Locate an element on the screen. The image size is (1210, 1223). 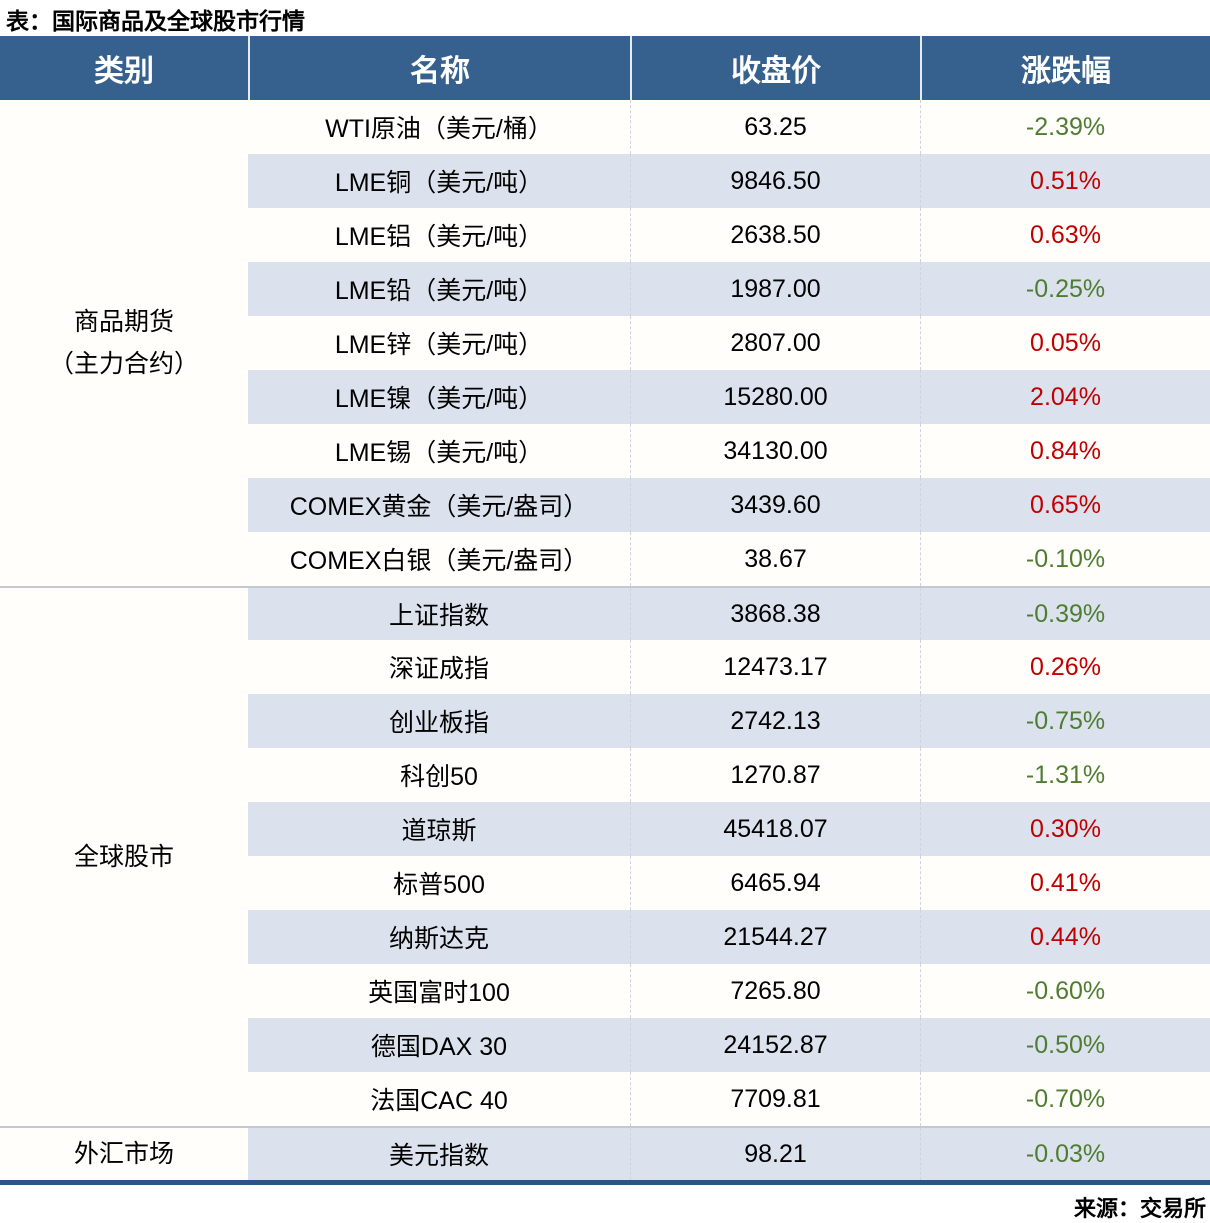
category-cell: 商品期货 （主力合约） is located at coordinates (124, 343).